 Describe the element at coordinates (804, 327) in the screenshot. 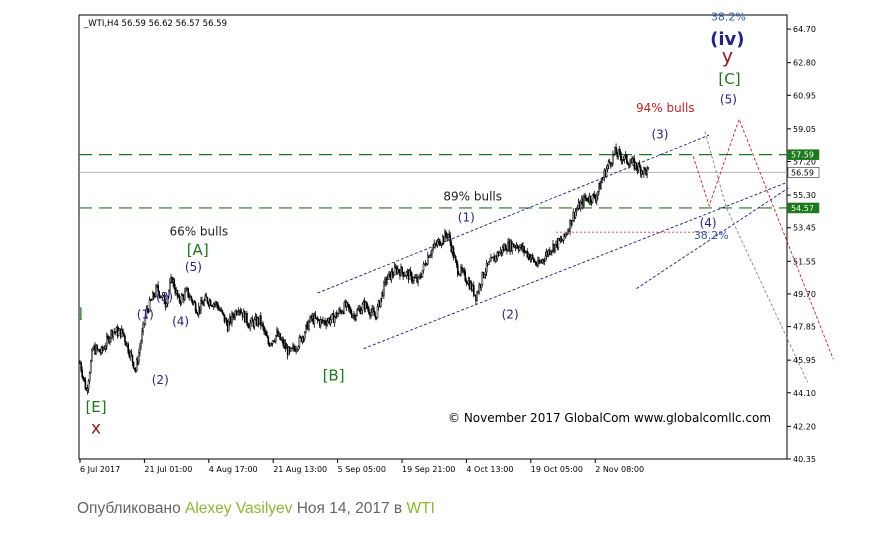

I see `y-tick-label: 47.85` at that location.